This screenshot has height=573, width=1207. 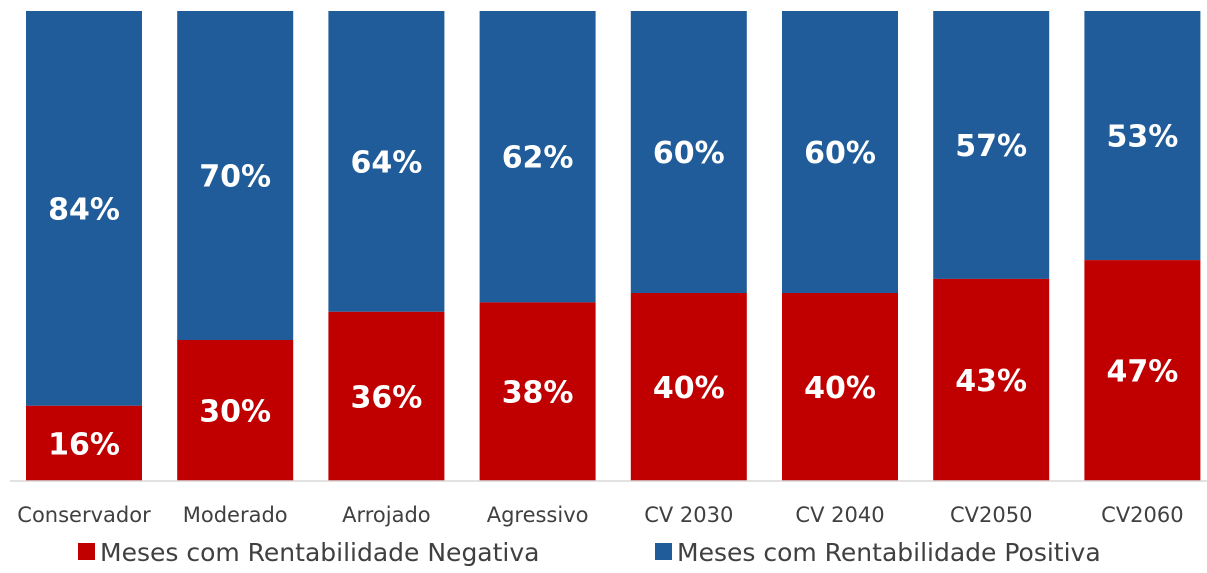 I want to click on bar-positive-conservador, so click(x=84, y=208).